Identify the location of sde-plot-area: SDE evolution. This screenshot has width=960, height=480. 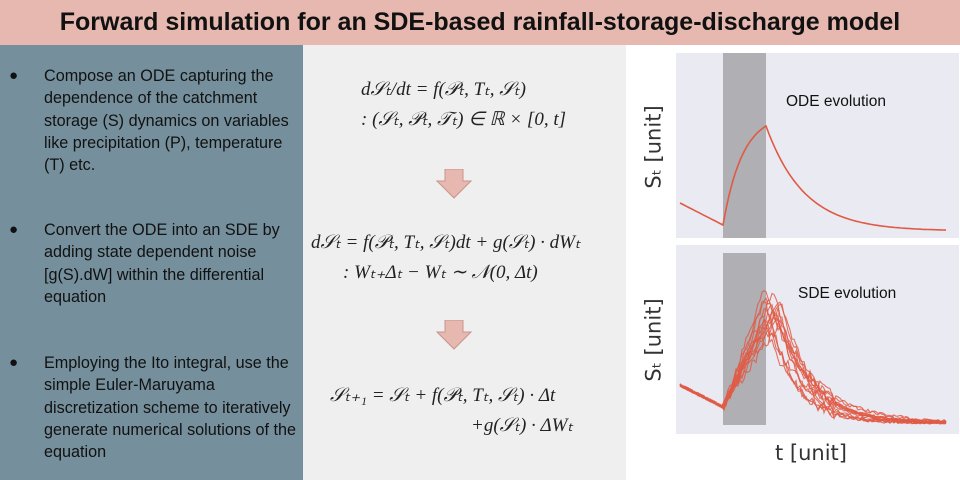
(817, 339).